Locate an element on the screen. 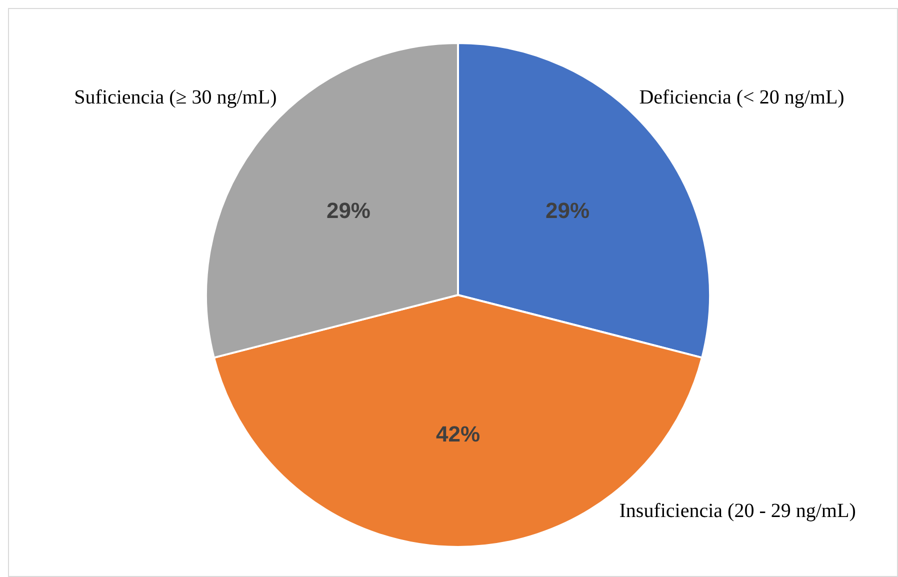 The image size is (898, 577). data-label: 42% is located at coordinates (458, 434).